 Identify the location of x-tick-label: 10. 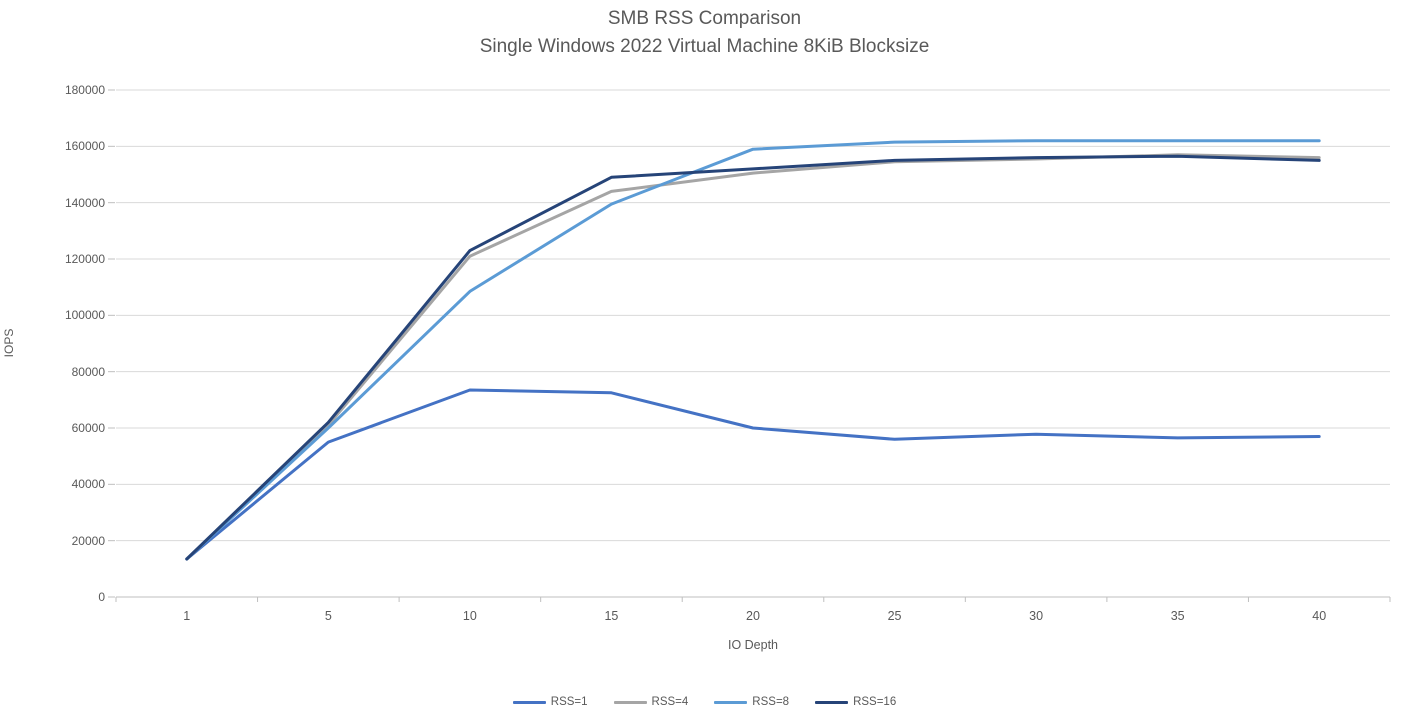
(469, 616).